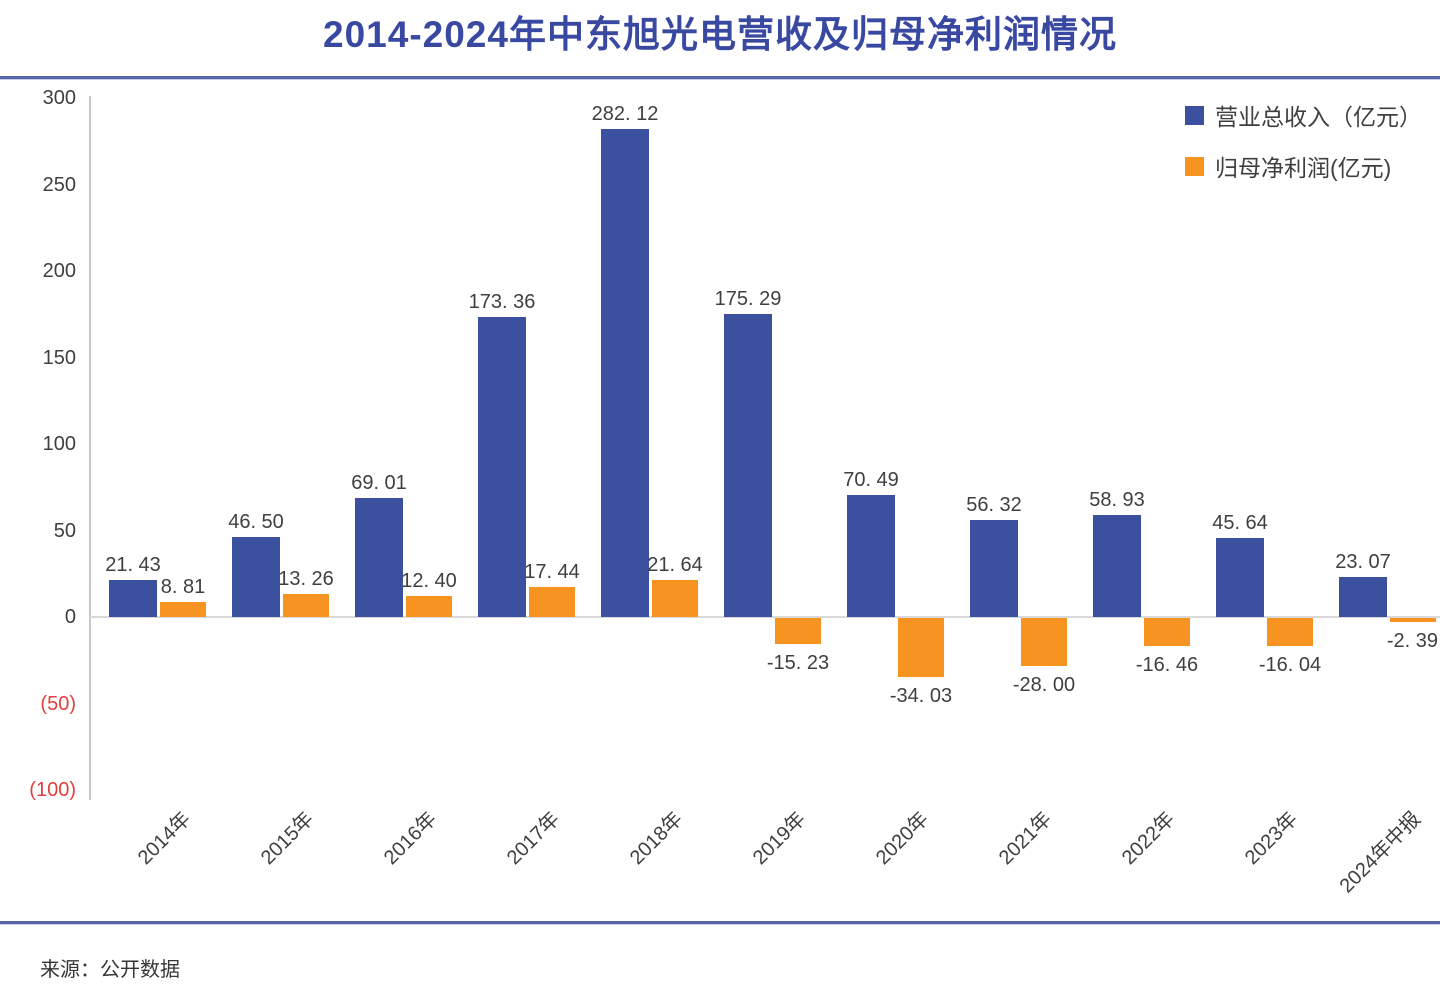 The height and width of the screenshot is (997, 1440). Describe the element at coordinates (798, 631) in the screenshot. I see `profit-bar-2019年` at that location.